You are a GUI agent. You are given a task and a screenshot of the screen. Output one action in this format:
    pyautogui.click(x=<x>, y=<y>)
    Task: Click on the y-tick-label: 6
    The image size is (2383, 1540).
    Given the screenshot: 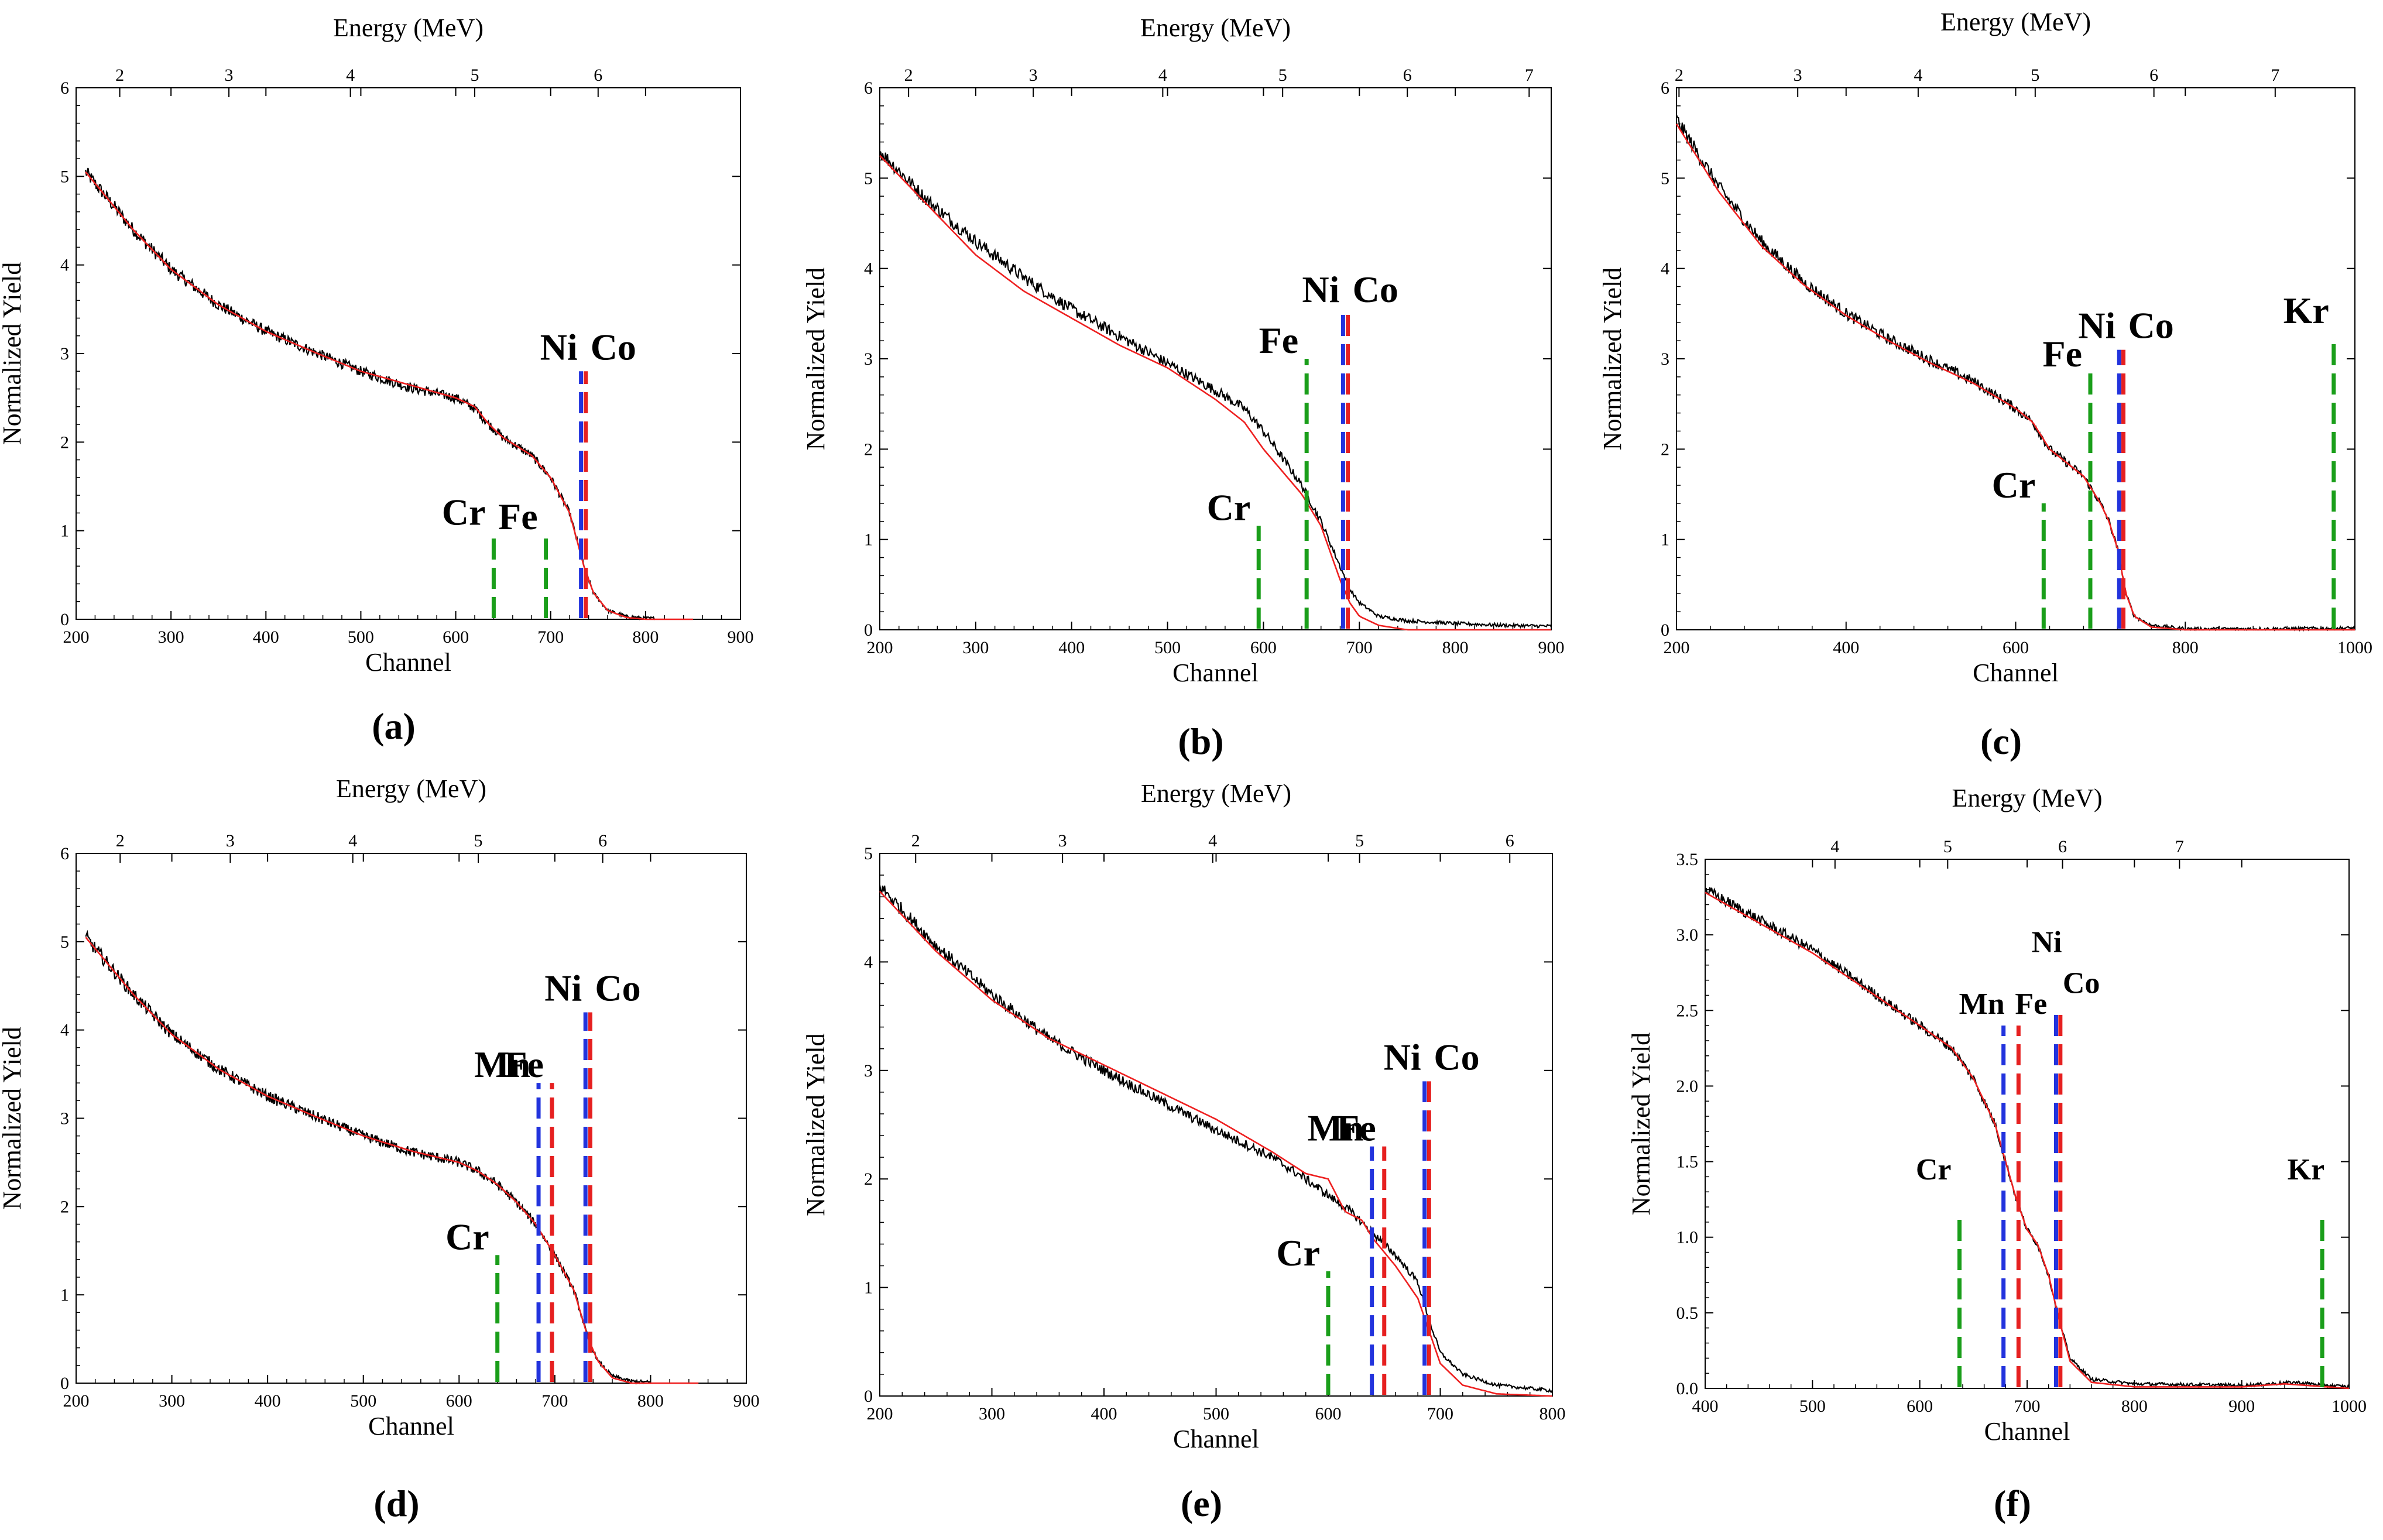 What is the action you would take?
    pyautogui.click(x=868, y=88)
    